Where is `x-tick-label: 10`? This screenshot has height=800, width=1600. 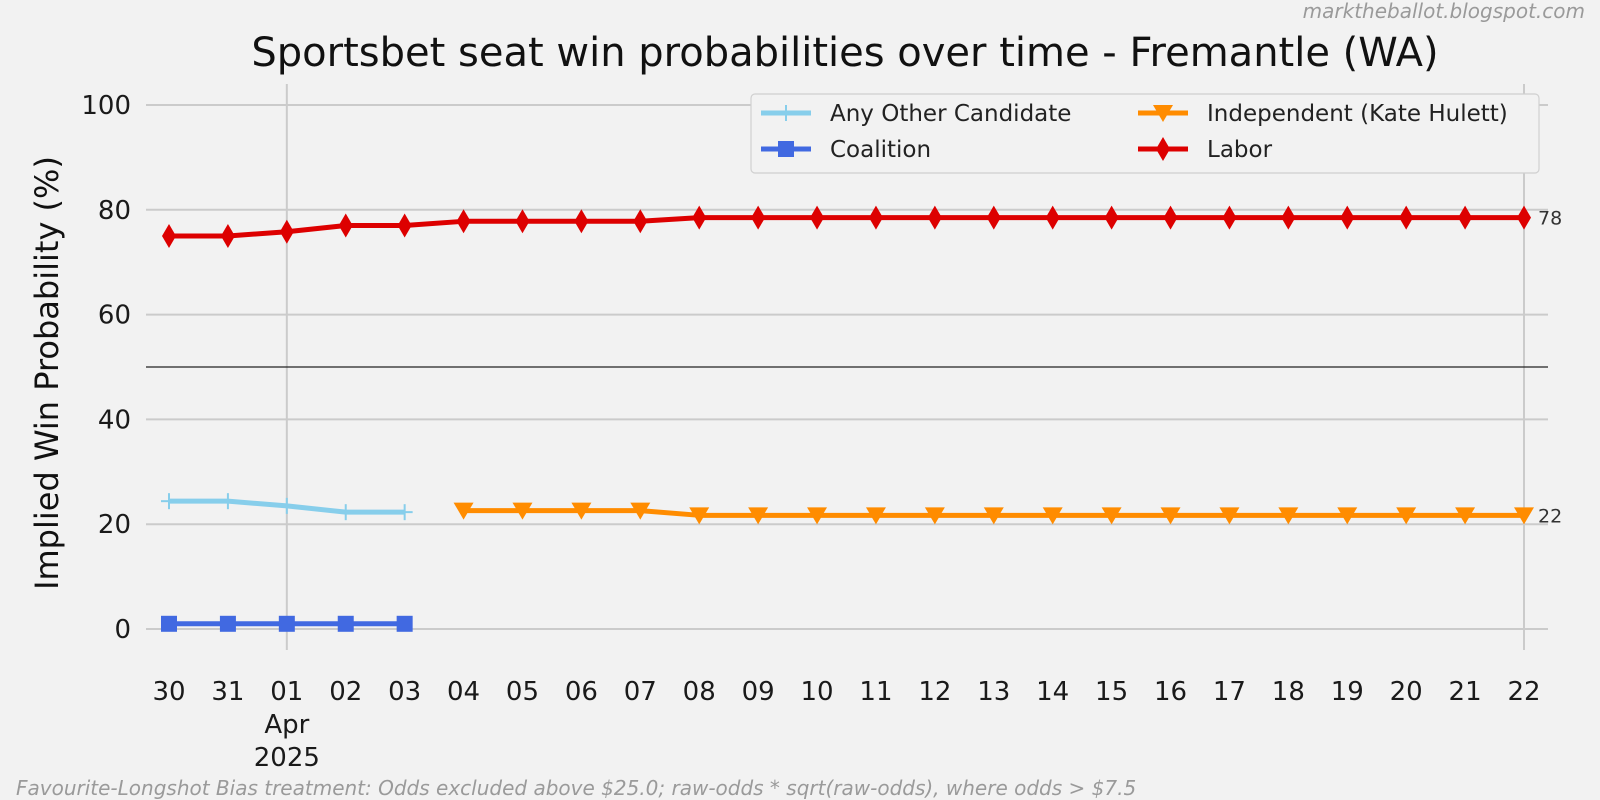
x-tick-label: 10 is located at coordinates (816, 692).